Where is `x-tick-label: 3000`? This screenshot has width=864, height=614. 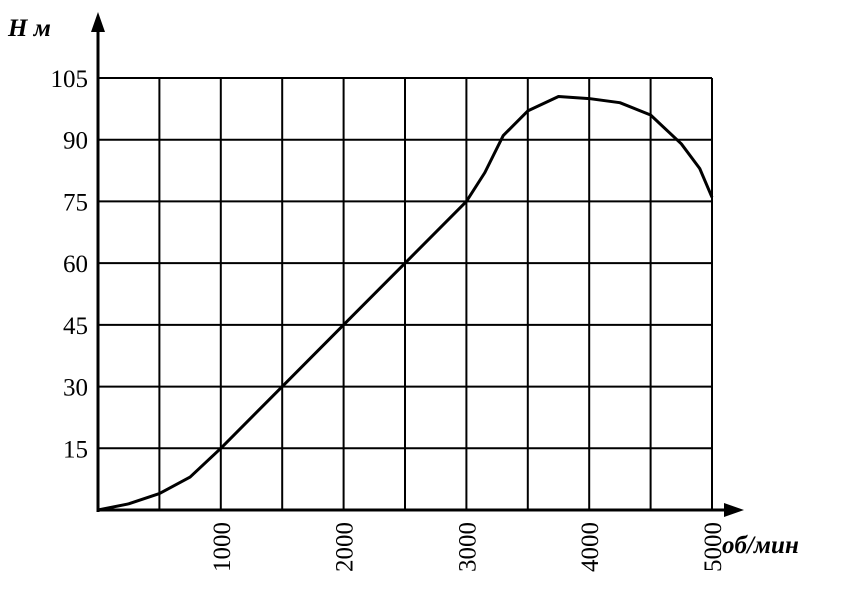
x-tick-label: 3000 is located at coordinates (467, 547).